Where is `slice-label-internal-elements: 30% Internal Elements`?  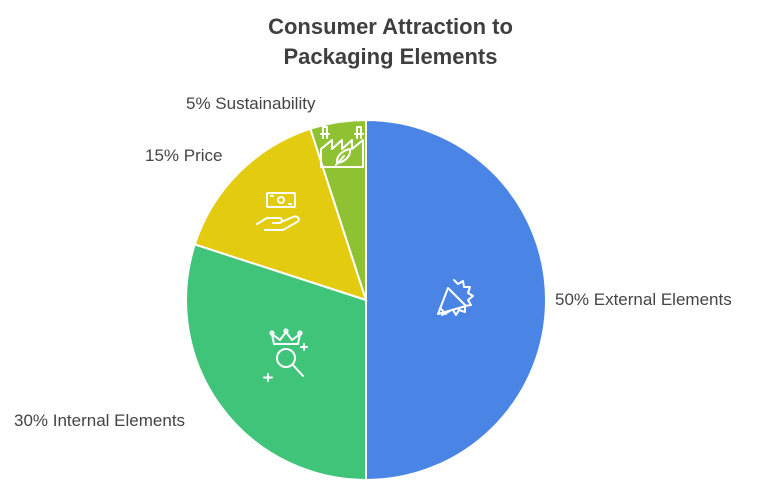 slice-label-internal-elements: 30% Internal Elements is located at coordinates (100, 420).